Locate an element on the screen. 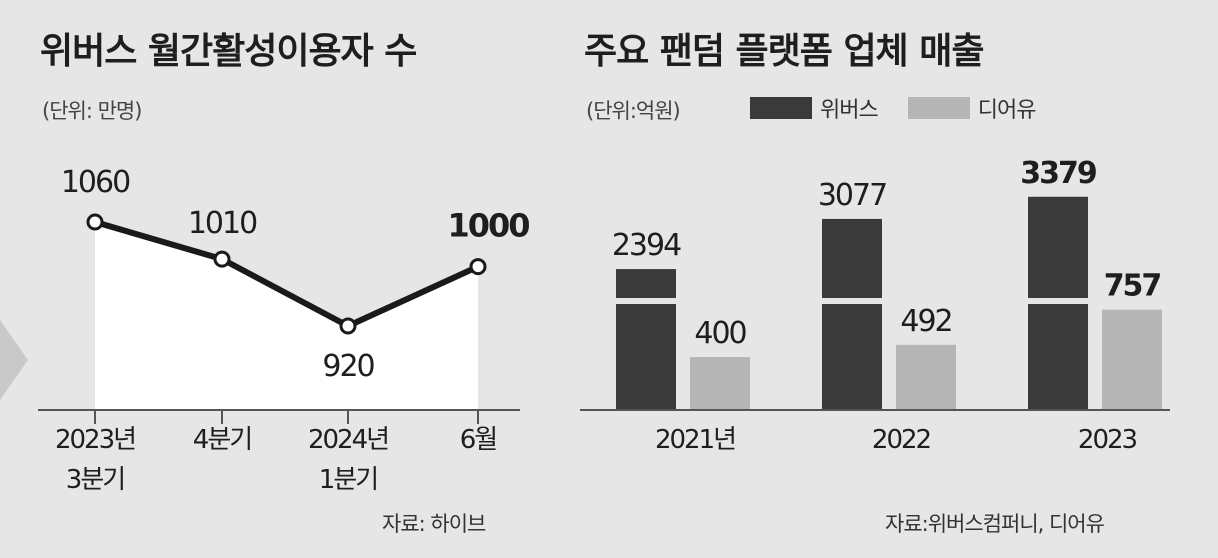  mau-x-tick-label: 4분기 is located at coordinates (222, 440).